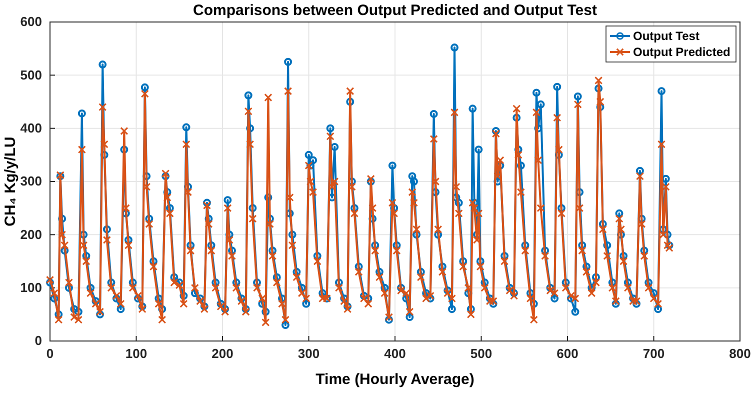  What do you see at coordinates (395, 354) in the screenshot?
I see `x-tick-label: 400` at bounding box center [395, 354].